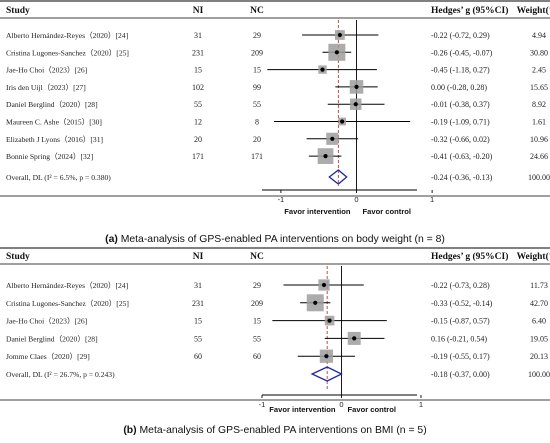 The width and height of the screenshot is (550, 443). I want to click on study-hedges-g: -0.15 (-0.87, 0.57), so click(460, 321).